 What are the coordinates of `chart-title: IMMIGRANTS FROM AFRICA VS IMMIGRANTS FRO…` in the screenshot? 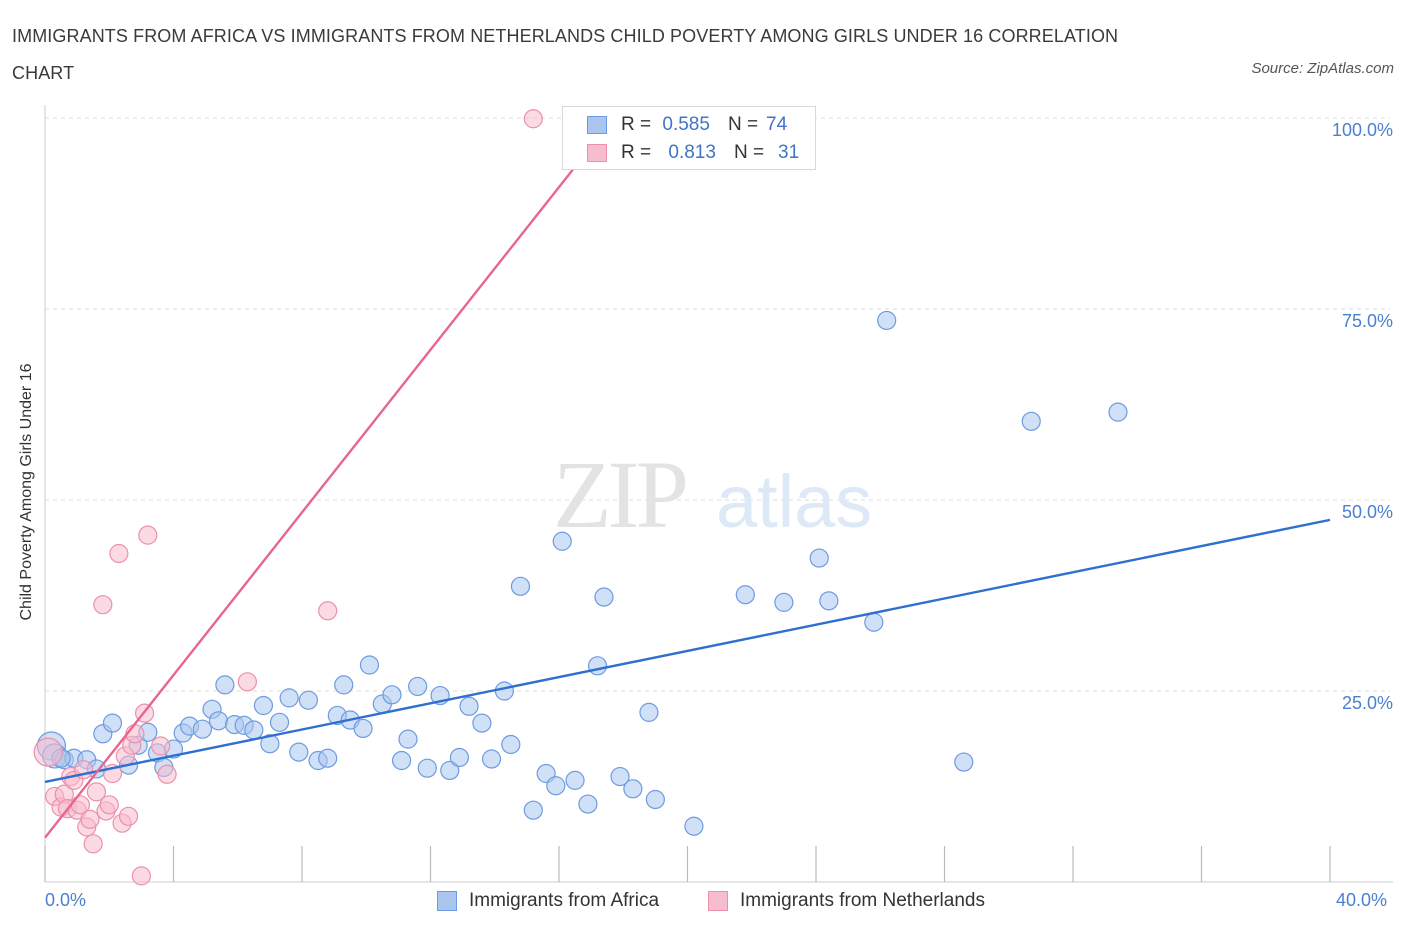 It's located at (565, 54).